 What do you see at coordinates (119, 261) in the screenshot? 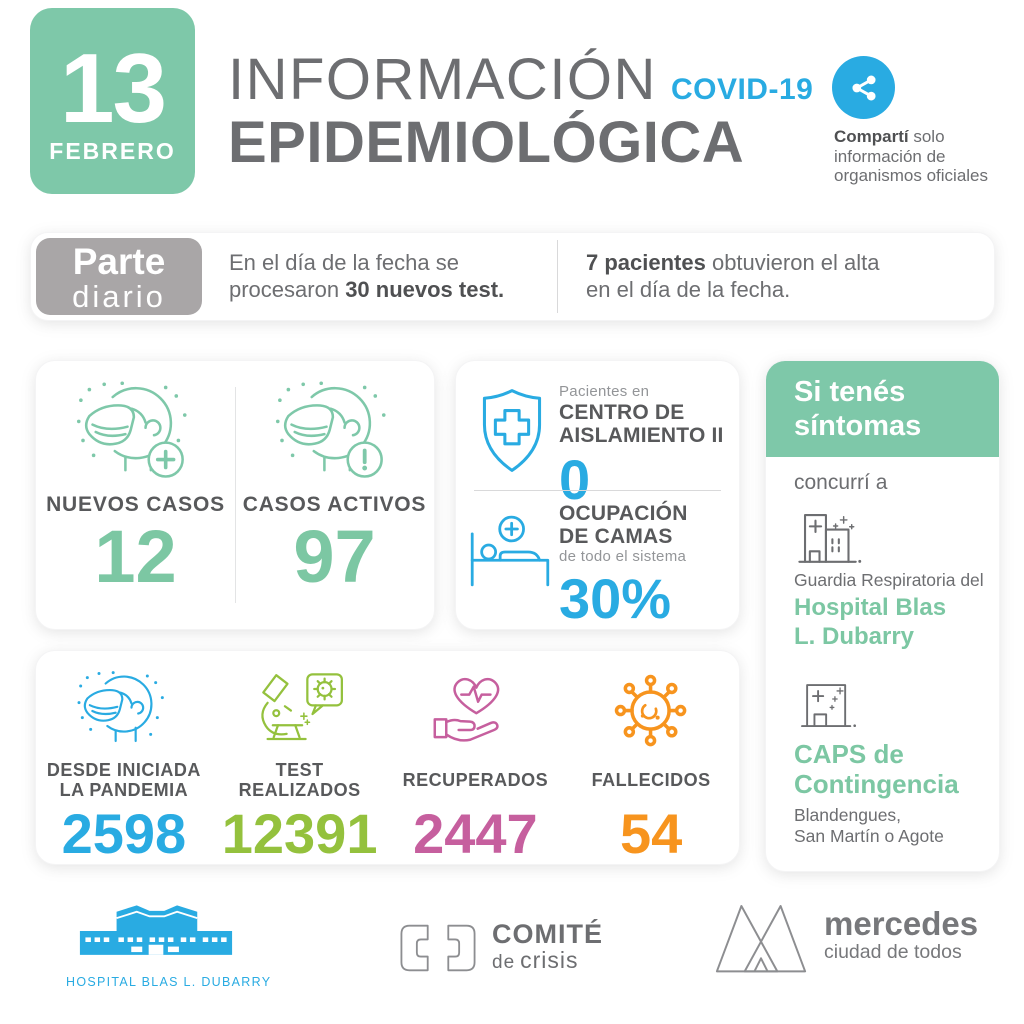
I see `parte-label-bold: Parte` at bounding box center [119, 261].